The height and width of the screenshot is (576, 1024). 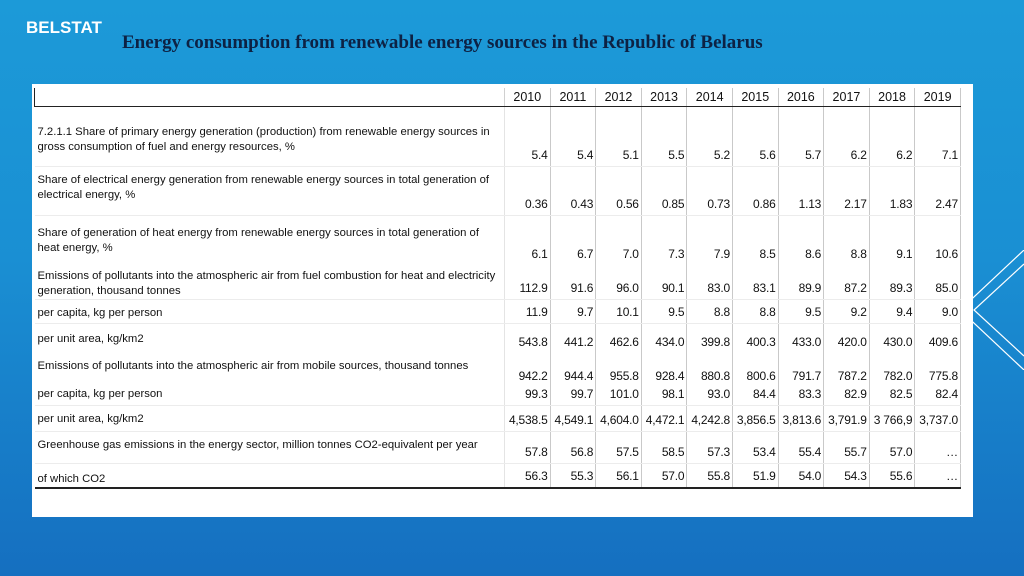 I want to click on indicator-label: per unit area, kg/km2, so click(x=269, y=338).